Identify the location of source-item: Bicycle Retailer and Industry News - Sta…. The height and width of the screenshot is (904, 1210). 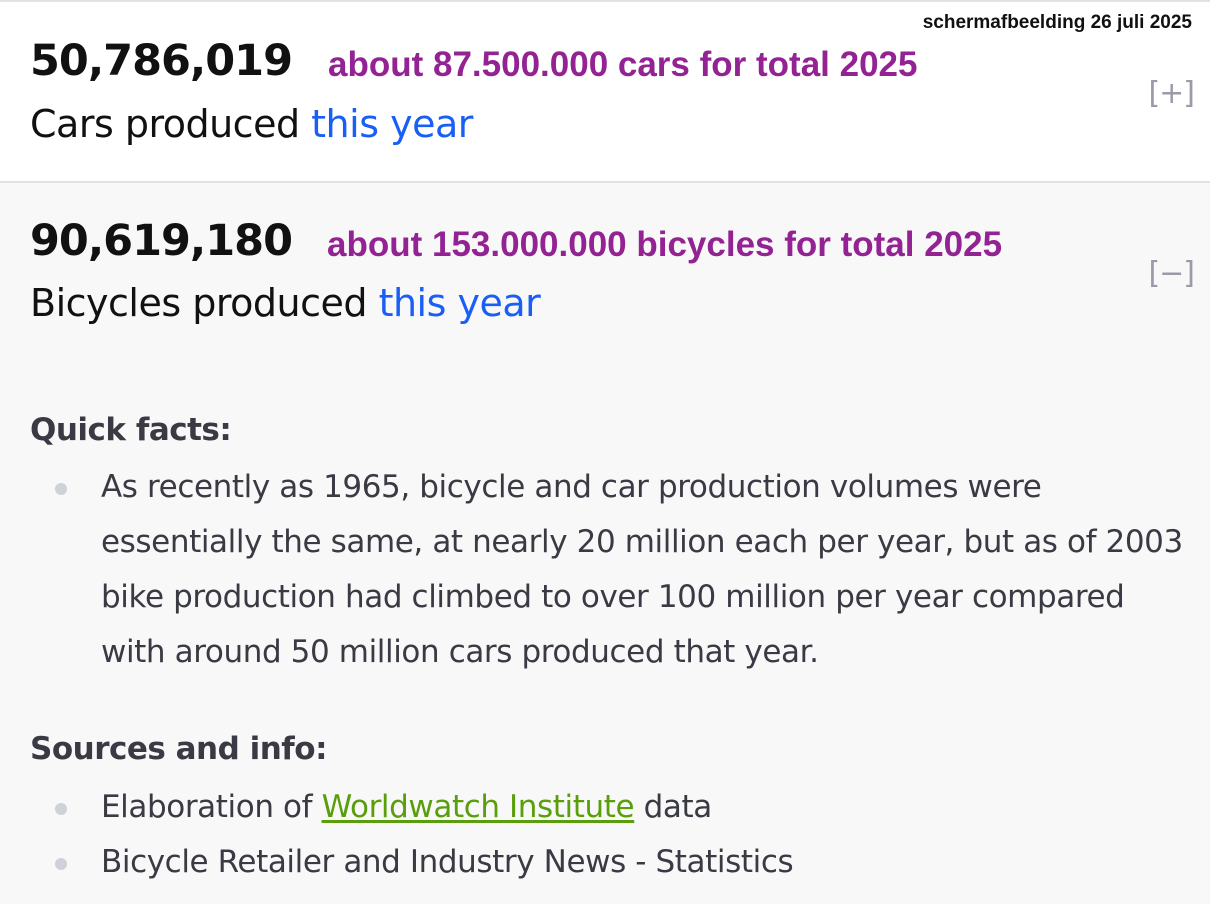
(397, 862).